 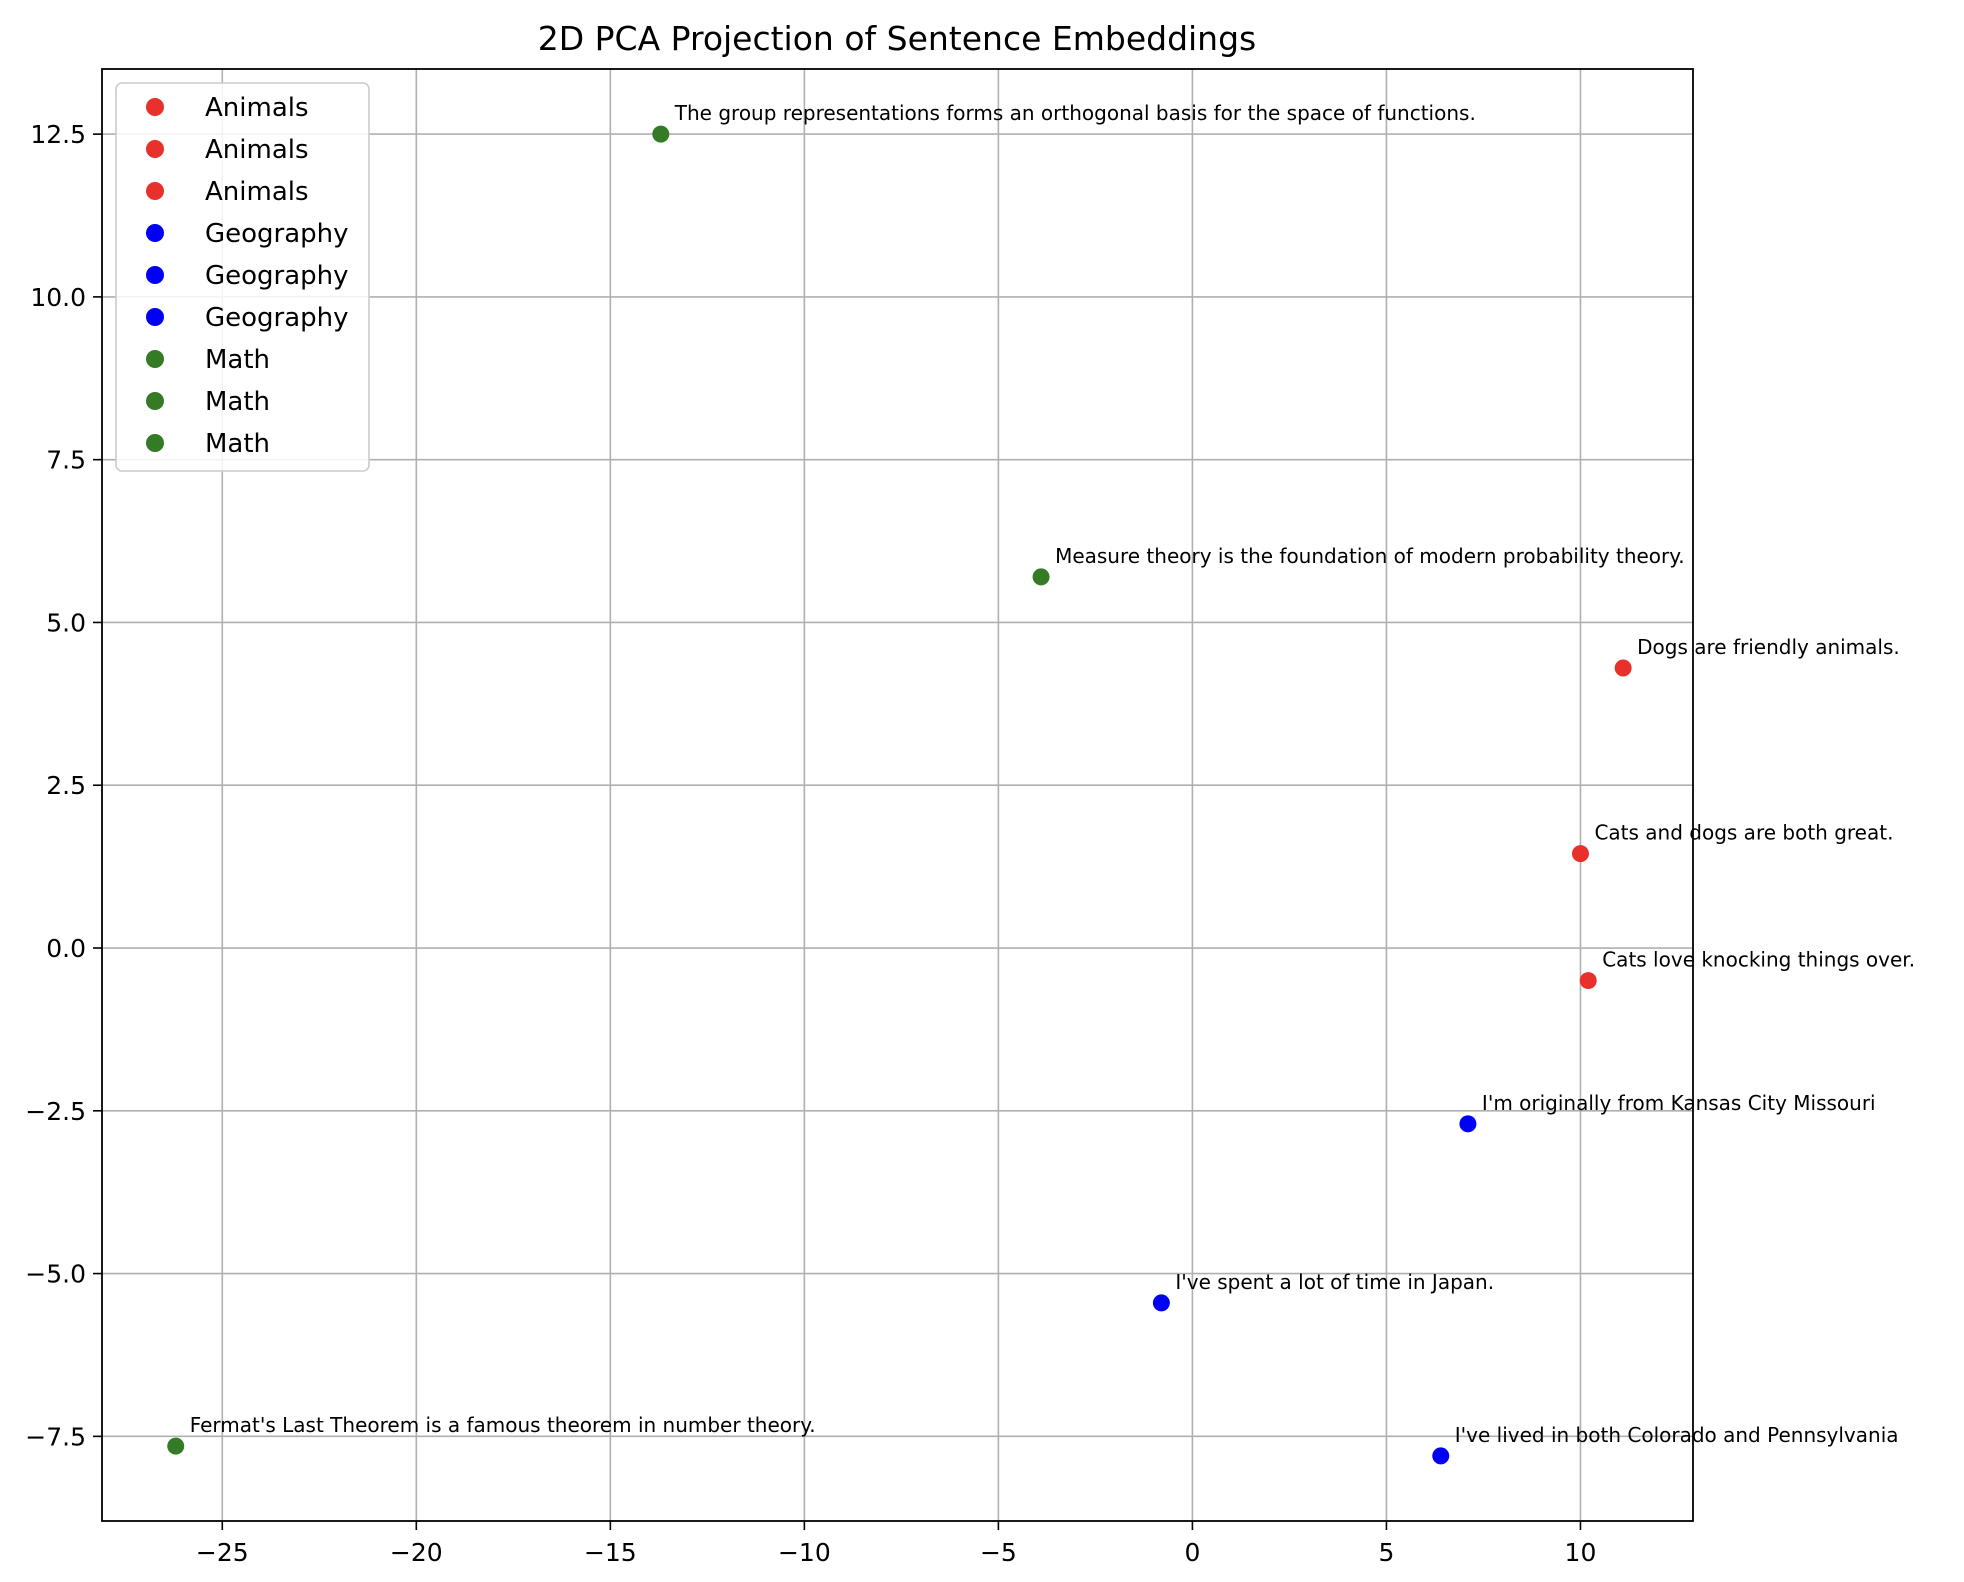 I want to click on y-tick-label: 0.0, so click(x=66, y=948).